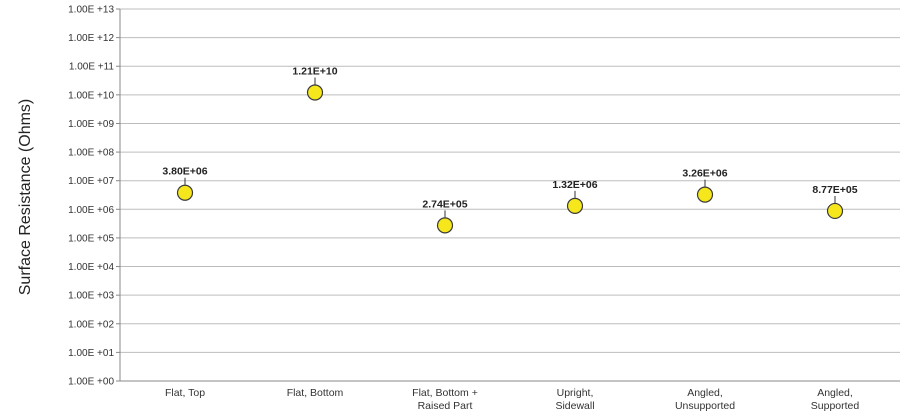  What do you see at coordinates (25, 197) in the screenshot?
I see `y-axis-title: Surface Resistance (Ohms)` at bounding box center [25, 197].